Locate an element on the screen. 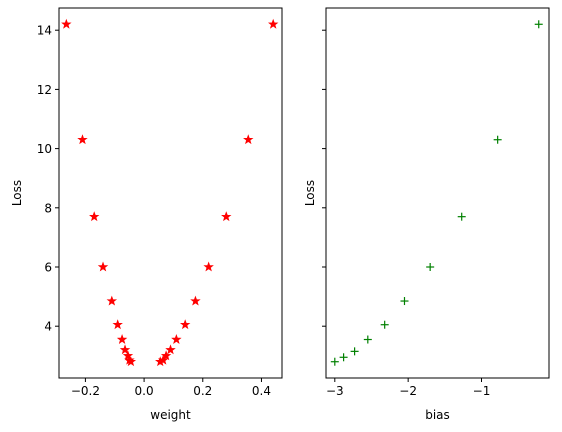 This screenshot has height=432, width=562. x-tick-label: −1 is located at coordinates (482, 391).